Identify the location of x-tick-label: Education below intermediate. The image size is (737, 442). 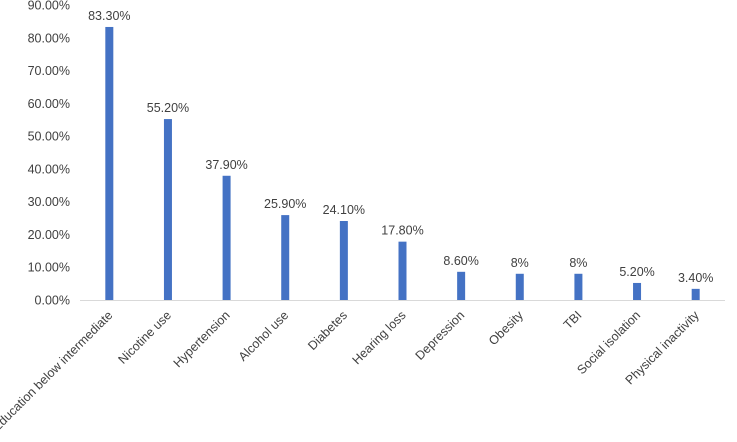
(57, 371).